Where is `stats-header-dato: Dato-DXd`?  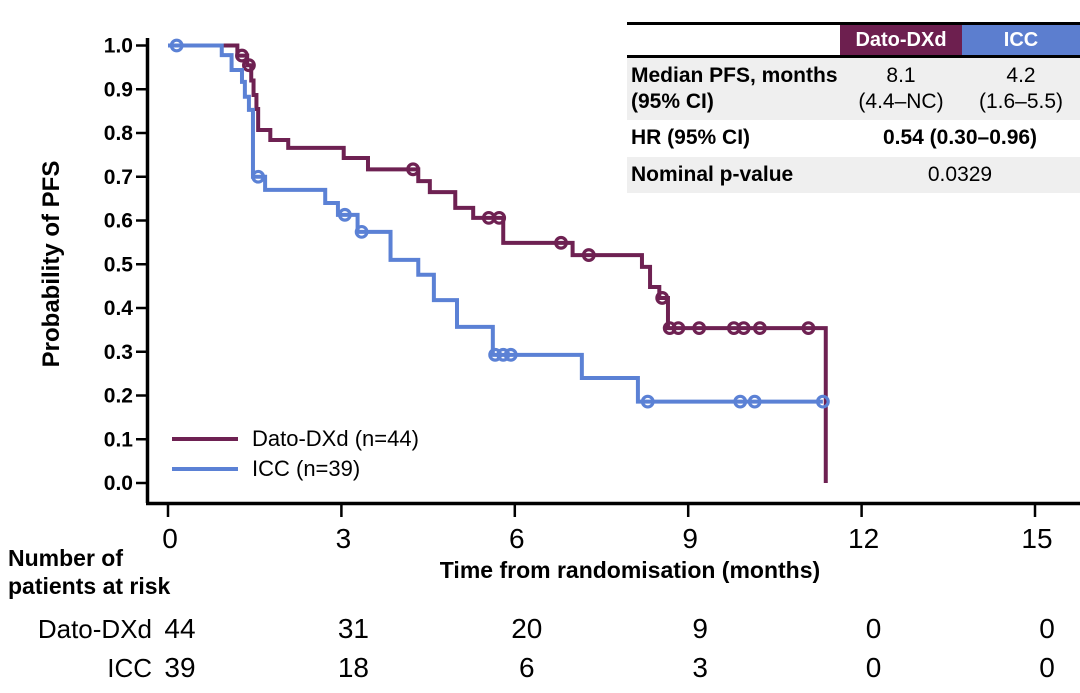 stats-header-dato: Dato-DXd is located at coordinates (901, 40).